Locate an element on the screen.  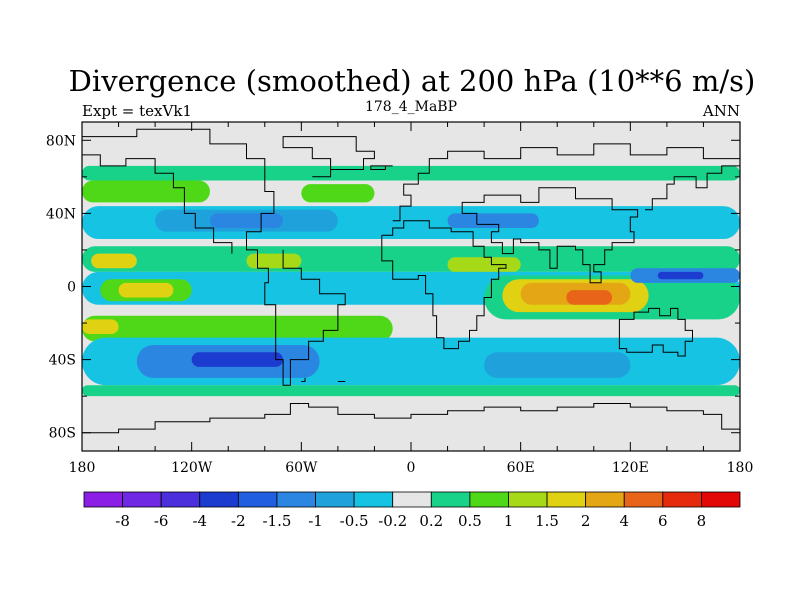
y-tick-label-0: 80N is located at coordinates (61, 141).